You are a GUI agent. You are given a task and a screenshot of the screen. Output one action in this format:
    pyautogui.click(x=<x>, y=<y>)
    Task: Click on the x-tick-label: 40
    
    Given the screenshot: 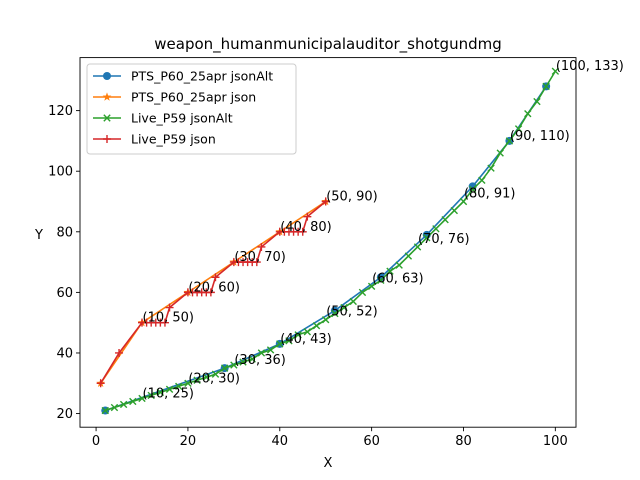 What is the action you would take?
    pyautogui.click(x=280, y=441)
    